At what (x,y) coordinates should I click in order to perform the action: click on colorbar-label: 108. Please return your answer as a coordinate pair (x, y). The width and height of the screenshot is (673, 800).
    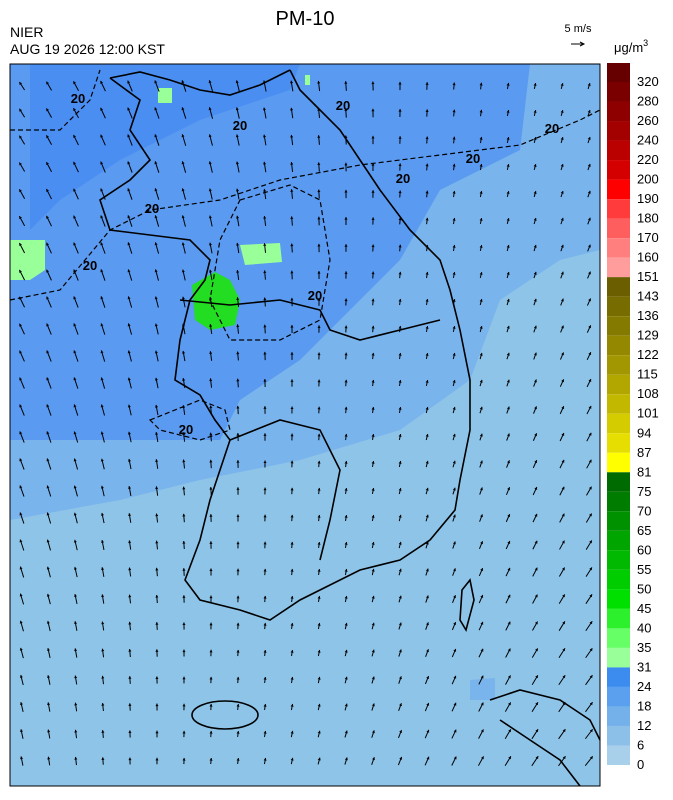
    Looking at the image, I should click on (648, 393).